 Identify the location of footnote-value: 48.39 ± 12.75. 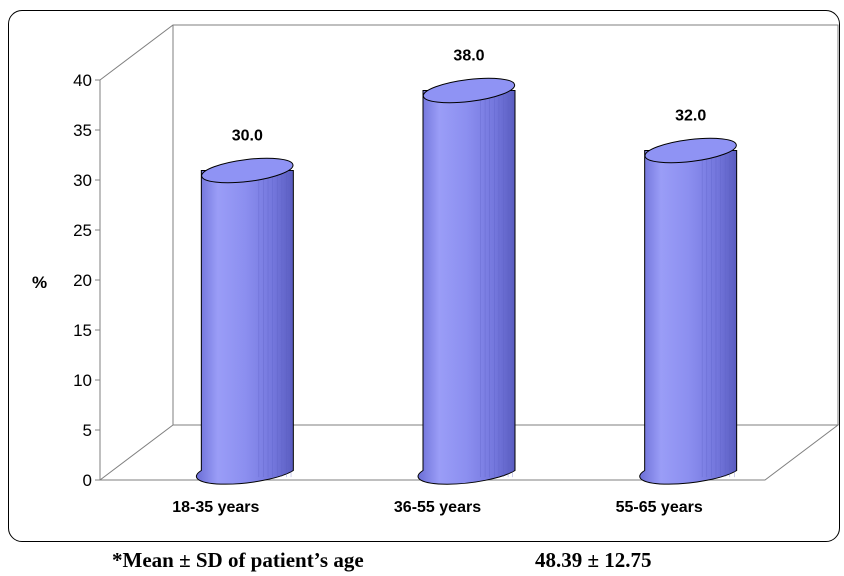
(593, 560).